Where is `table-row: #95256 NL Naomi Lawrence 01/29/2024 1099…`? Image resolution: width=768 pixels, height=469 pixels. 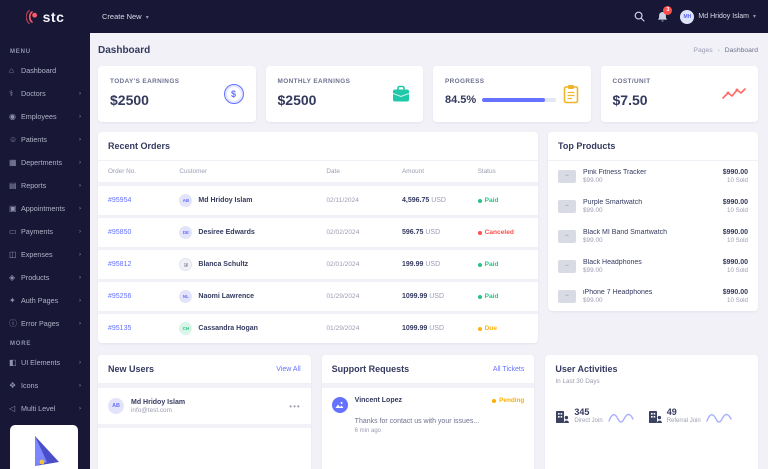 table-row: #95256 NL Naomi Lawrence 01/29/2024 1099… is located at coordinates (318, 296).